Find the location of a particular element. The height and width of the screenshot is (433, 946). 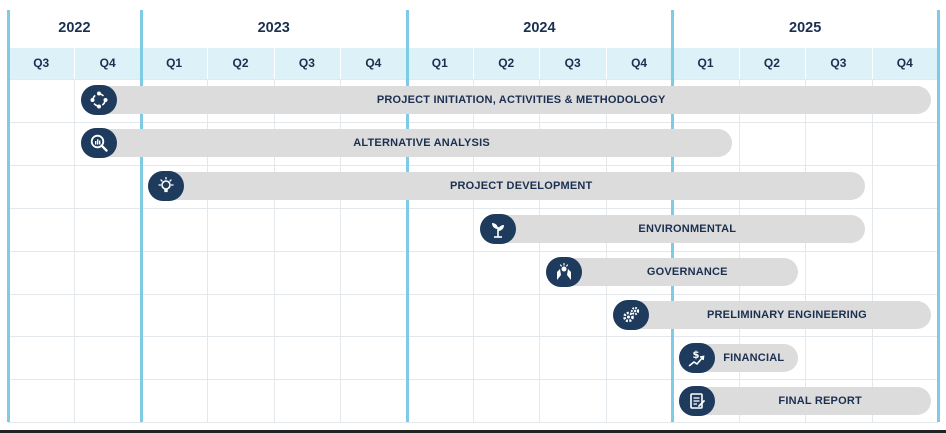

task-bar: FINAL REPORT is located at coordinates (805, 400).